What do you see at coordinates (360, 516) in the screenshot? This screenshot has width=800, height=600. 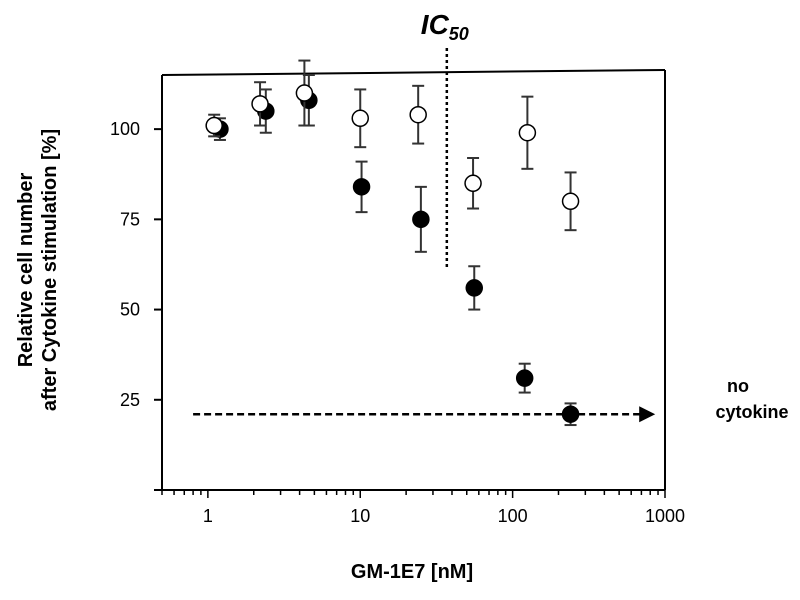 I see `x-tick-label: 10` at bounding box center [360, 516].